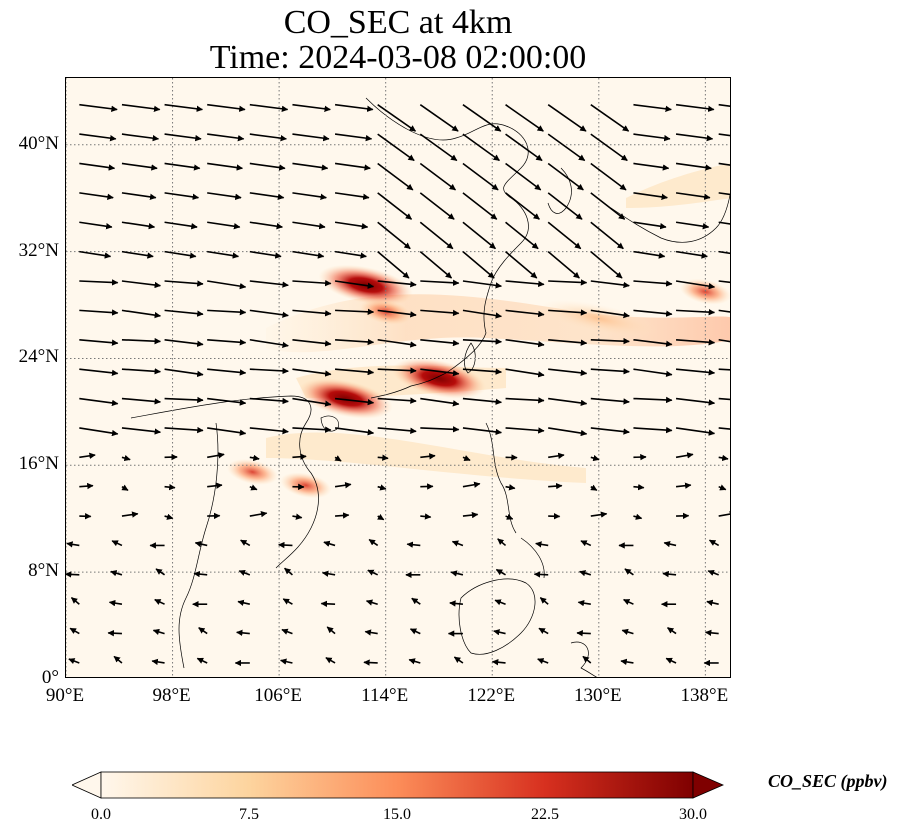 This screenshot has width=916, height=836. Describe the element at coordinates (249, 814) in the screenshot. I see `colorbar-tick-label: 7.5` at that location.